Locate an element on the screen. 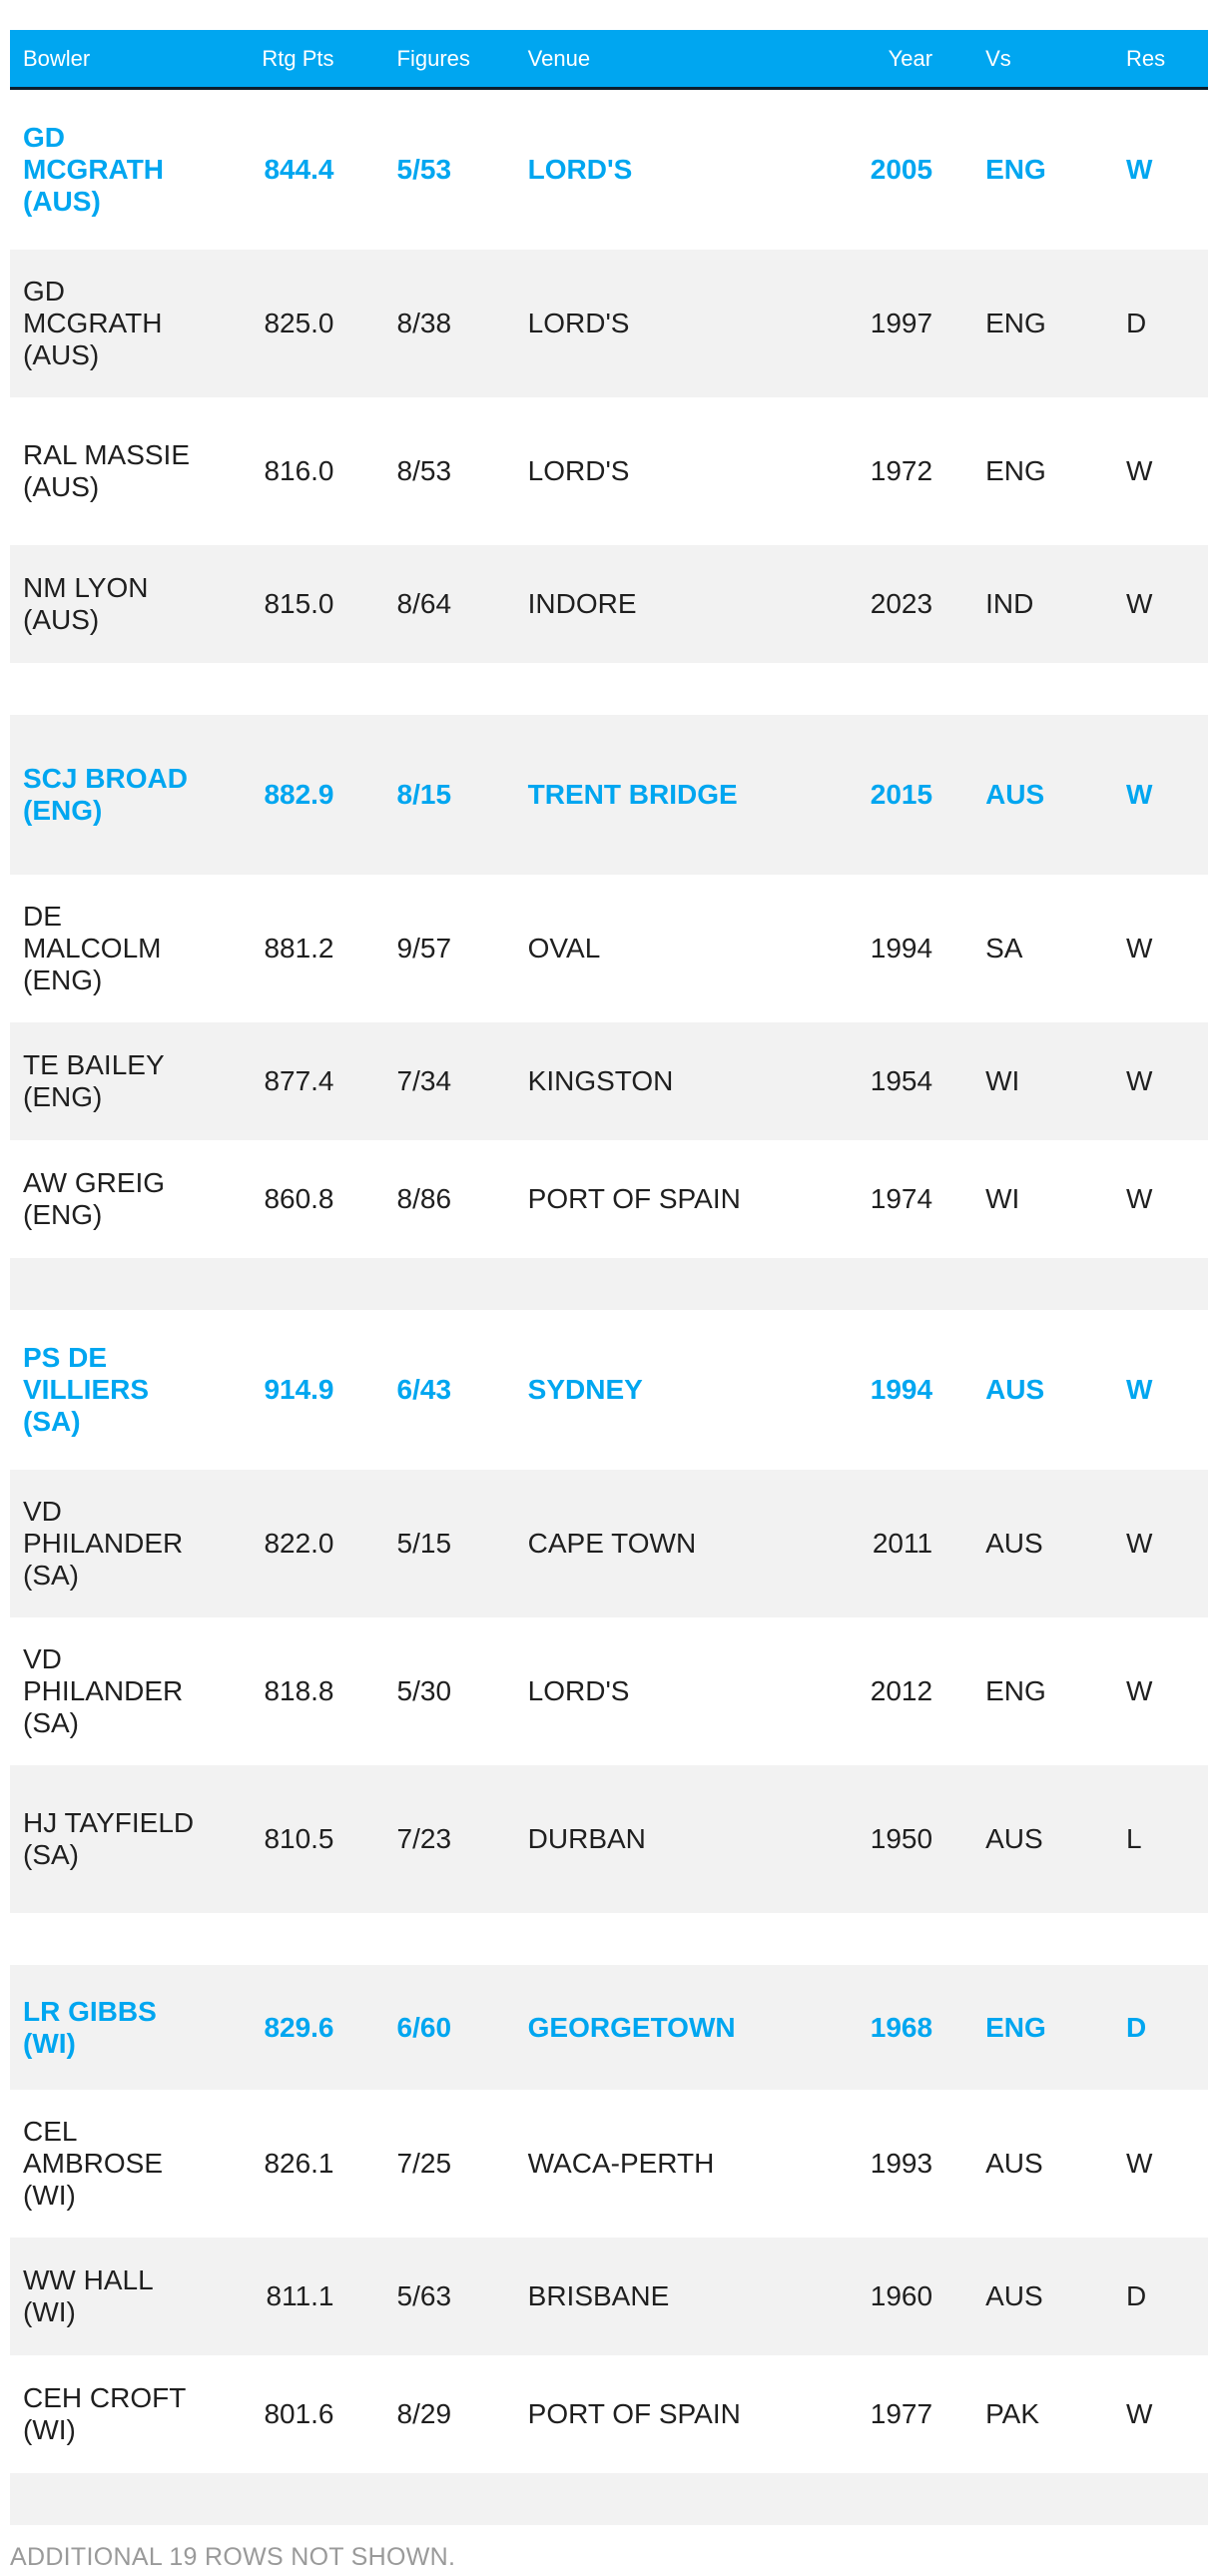 The height and width of the screenshot is (2576, 1218). cell-bowler: GD MCGRATH (AUS) is located at coordinates (93, 323).